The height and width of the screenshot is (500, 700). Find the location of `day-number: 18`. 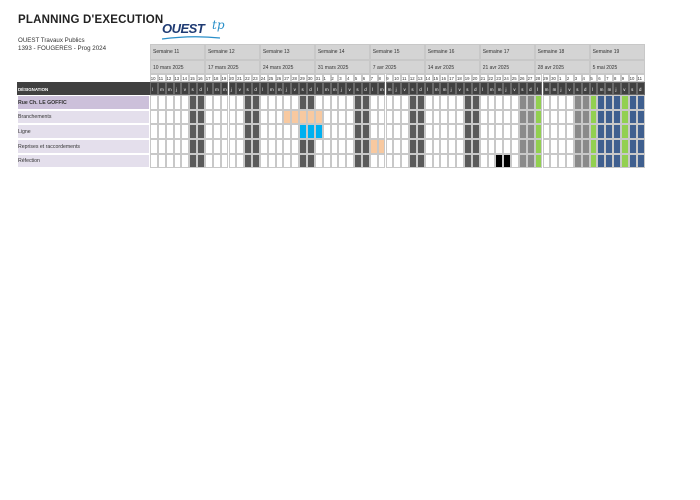

day-number: 18 is located at coordinates (459, 78).